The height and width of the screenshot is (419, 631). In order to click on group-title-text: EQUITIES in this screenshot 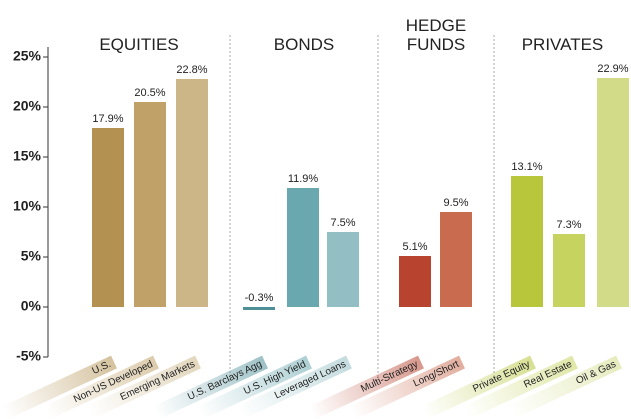, I will do `click(139, 44)`.